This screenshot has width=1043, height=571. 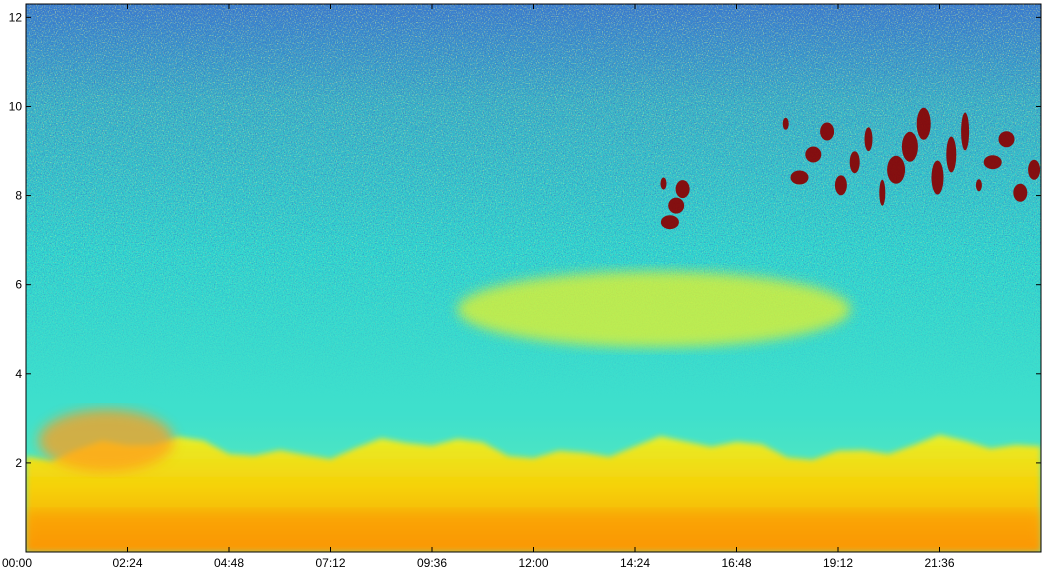 I want to click on x-tick-label: 19:12, so click(x=838, y=563).